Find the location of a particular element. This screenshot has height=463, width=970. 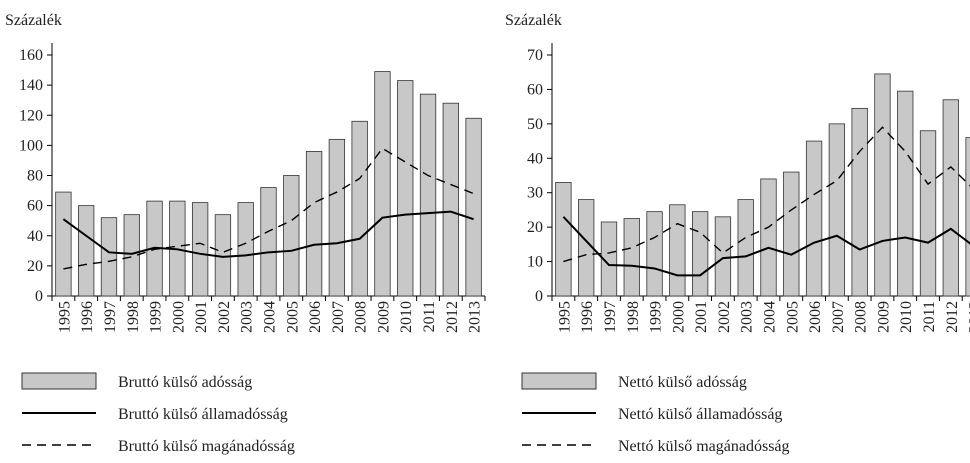

legend-label: Nettó külső államadósság is located at coordinates (700, 414).